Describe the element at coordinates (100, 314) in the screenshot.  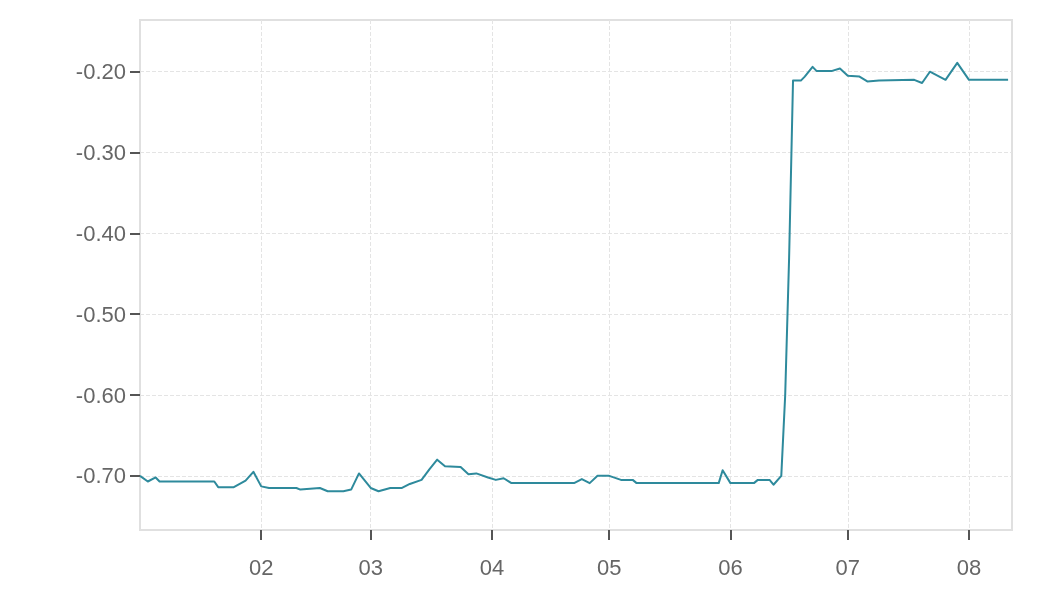
I see `y-tick-label: -0.50` at that location.